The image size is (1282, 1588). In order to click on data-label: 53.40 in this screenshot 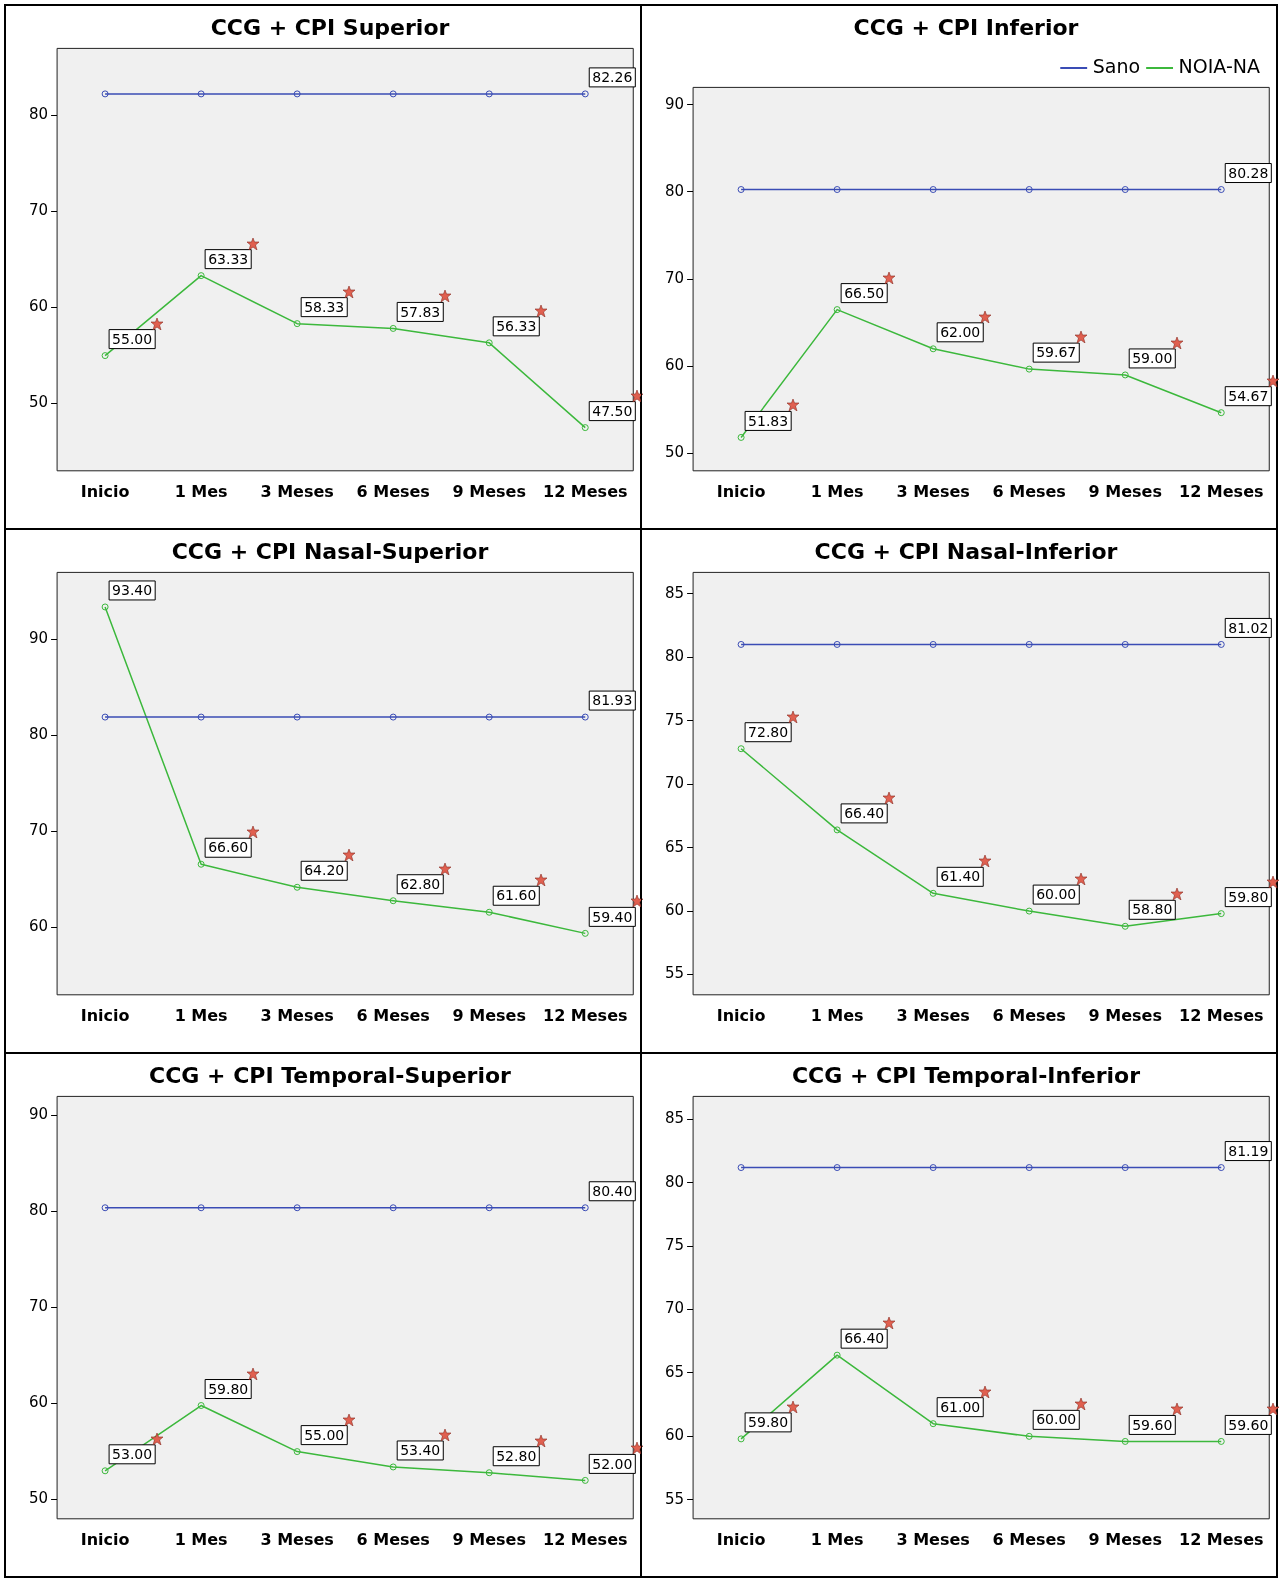, I will do `click(420, 1450)`.